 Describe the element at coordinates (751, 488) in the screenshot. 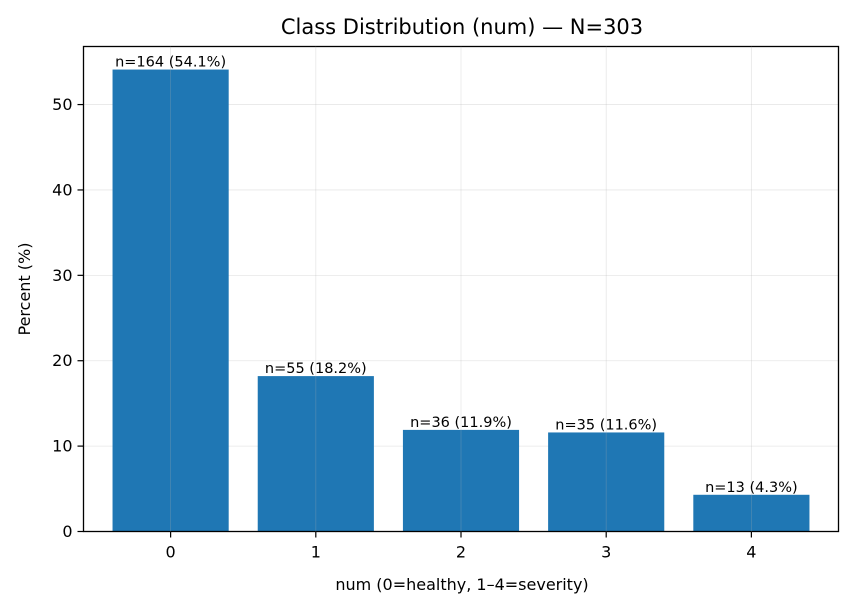

I see `bar-data-label: n=13 (4.3%)` at that location.